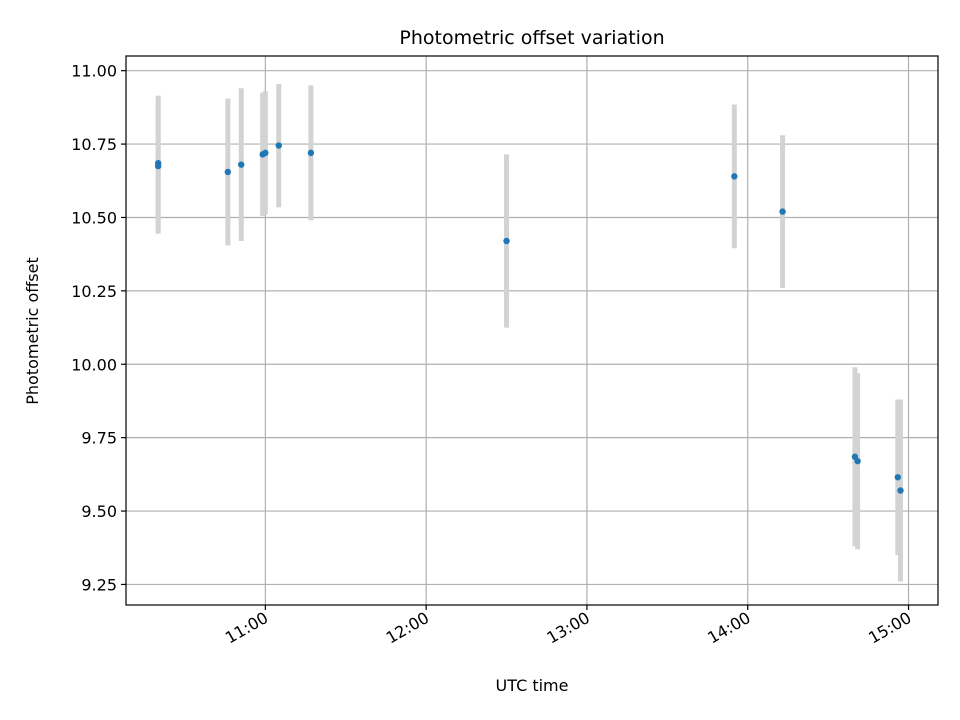 This screenshot has width=960, height=720. What do you see at coordinates (728, 628) in the screenshot?
I see `x-tick-label: 14:00` at bounding box center [728, 628].